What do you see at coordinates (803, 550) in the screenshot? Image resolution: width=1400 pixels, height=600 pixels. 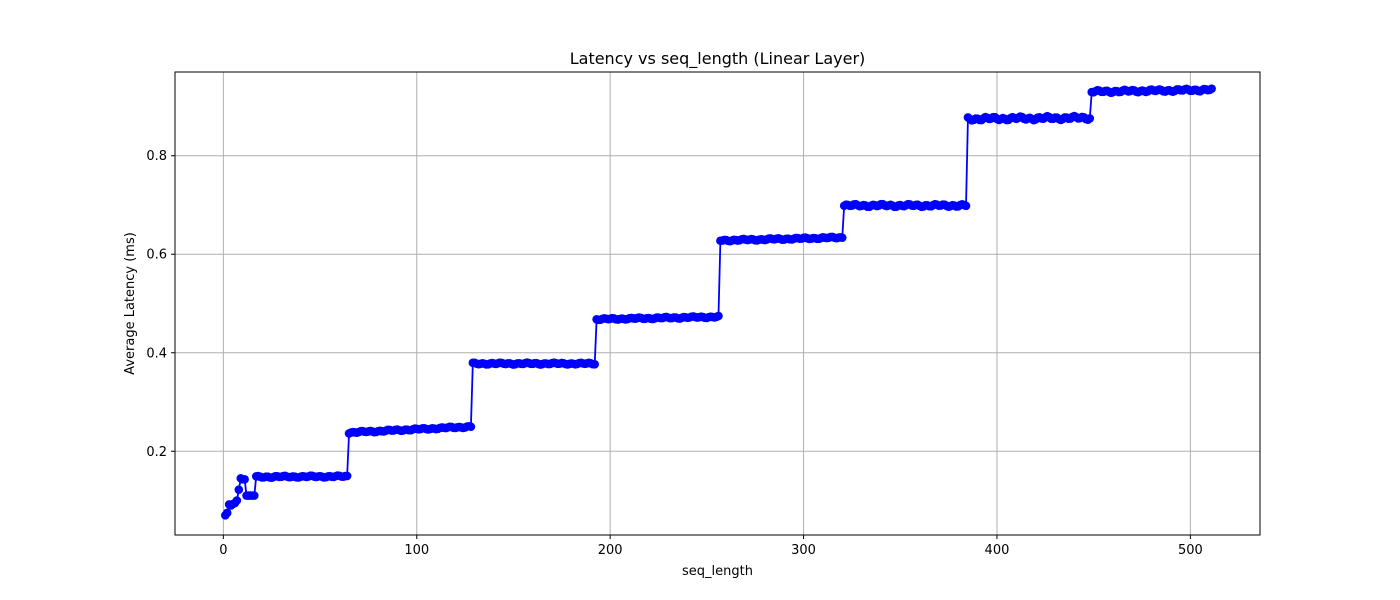 I see `x-tick-label: 300` at bounding box center [803, 550].